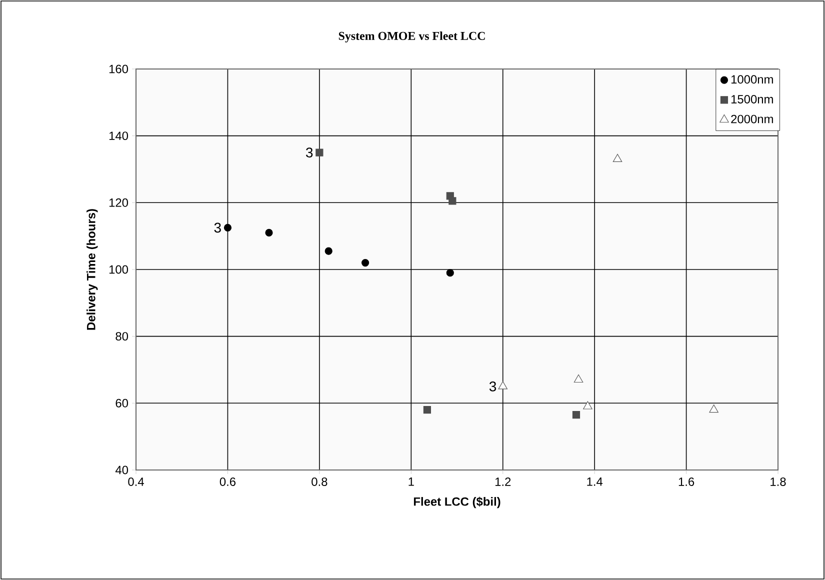 This screenshot has height=580, width=825. I want to click on legend-label: 1000nm, so click(752, 79).